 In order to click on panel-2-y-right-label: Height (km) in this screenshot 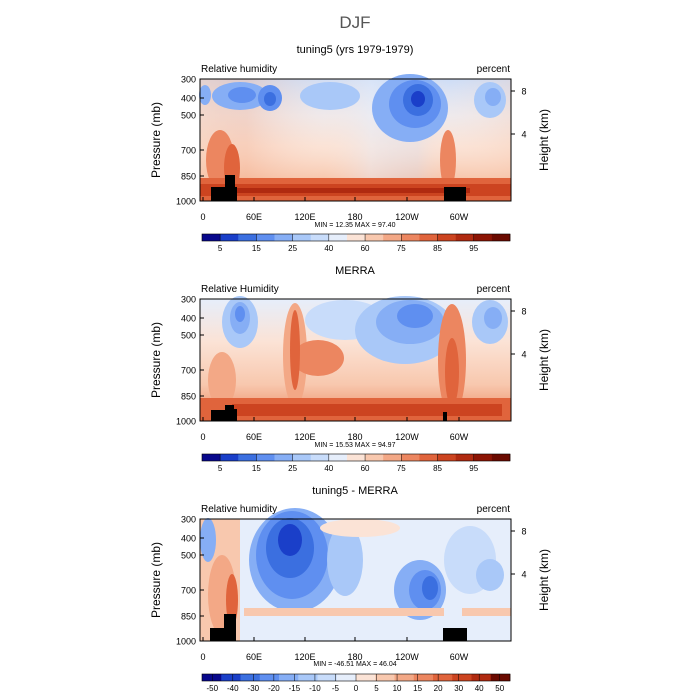, I will do `click(544, 360)`.